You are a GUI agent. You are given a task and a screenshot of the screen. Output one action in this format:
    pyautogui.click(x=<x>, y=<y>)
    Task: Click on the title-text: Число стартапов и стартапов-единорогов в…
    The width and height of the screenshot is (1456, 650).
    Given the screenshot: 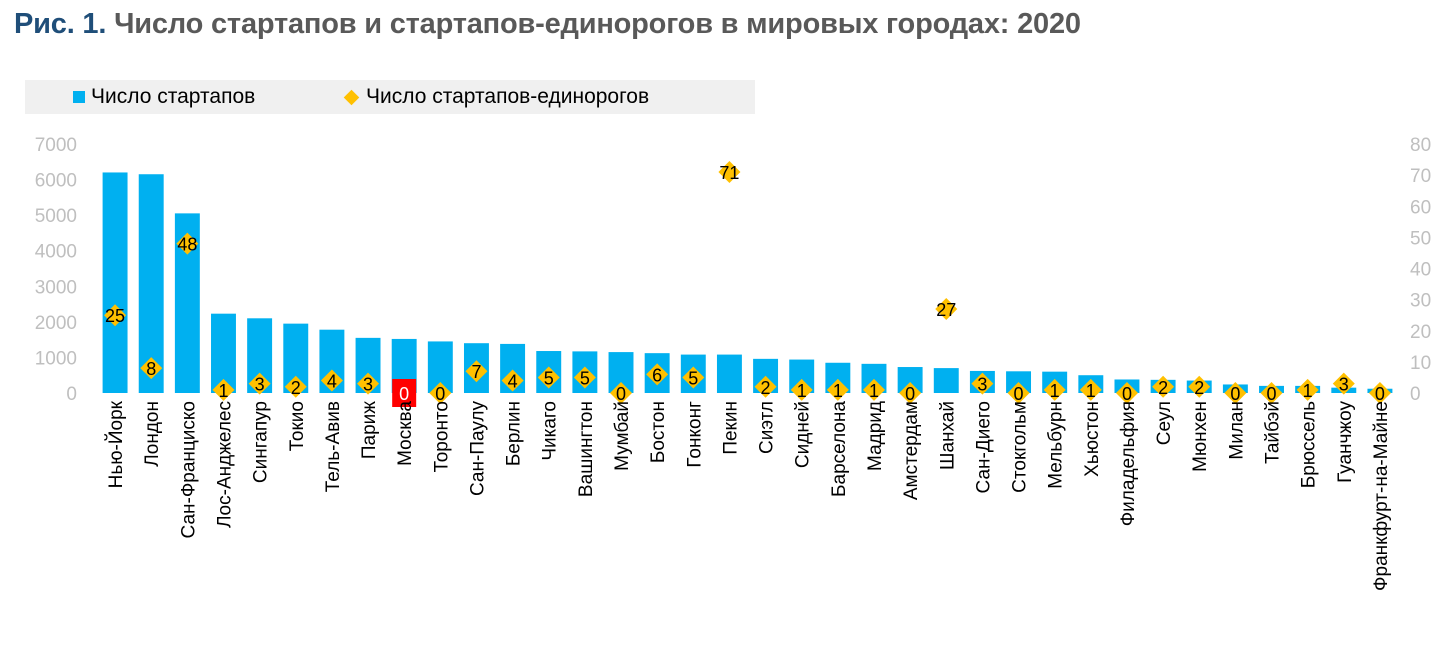 What is the action you would take?
    pyautogui.click(x=597, y=24)
    